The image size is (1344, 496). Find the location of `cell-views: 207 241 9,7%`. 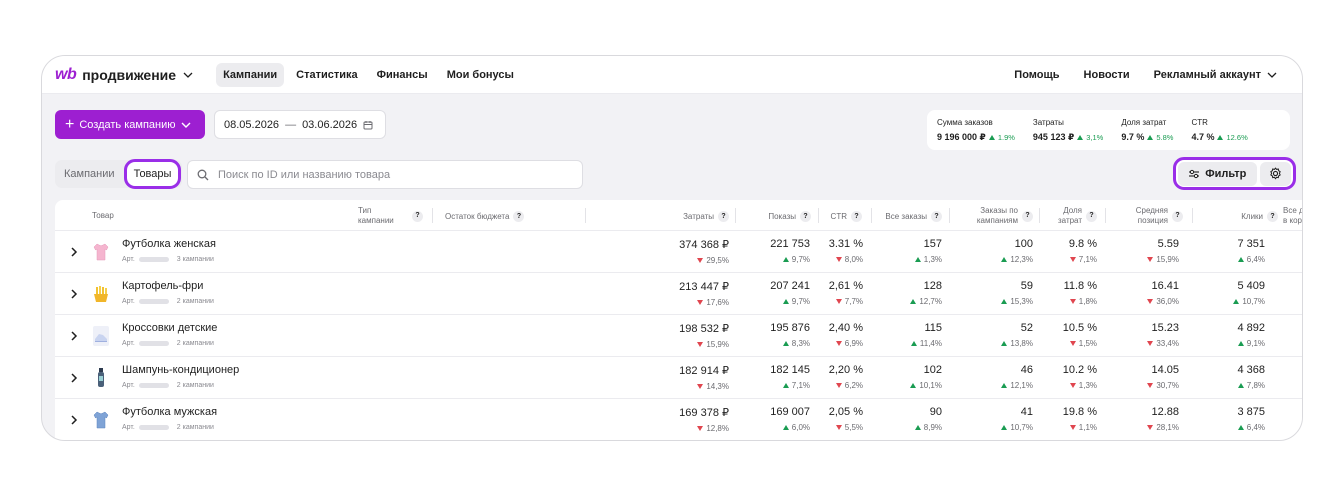

cell-views: 207 241 9,7% is located at coordinates (790, 293).